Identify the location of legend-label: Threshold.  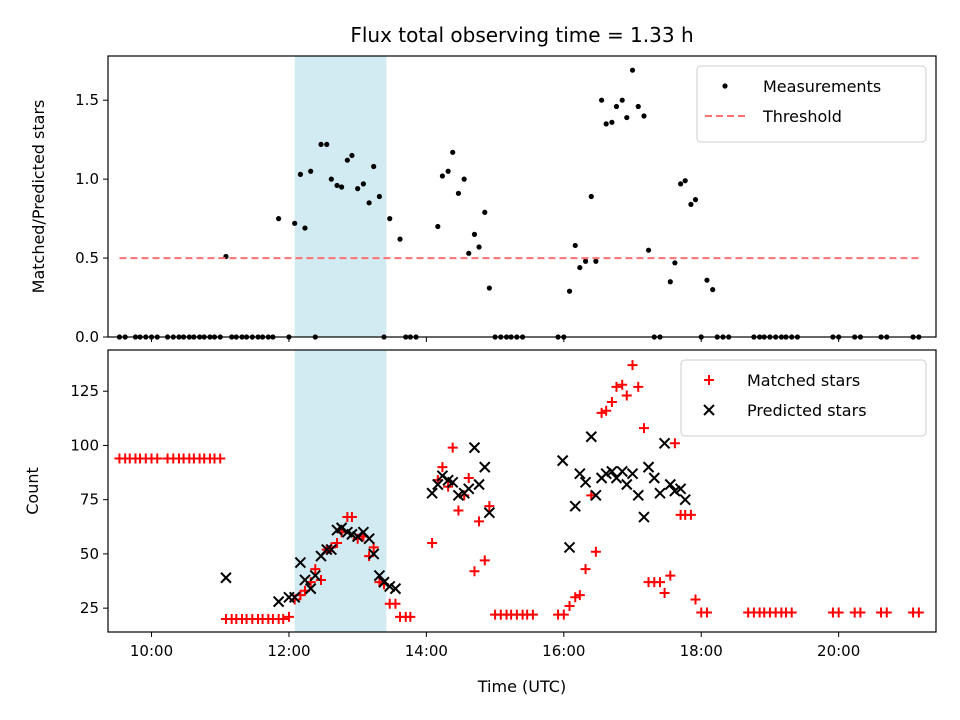
(802, 116).